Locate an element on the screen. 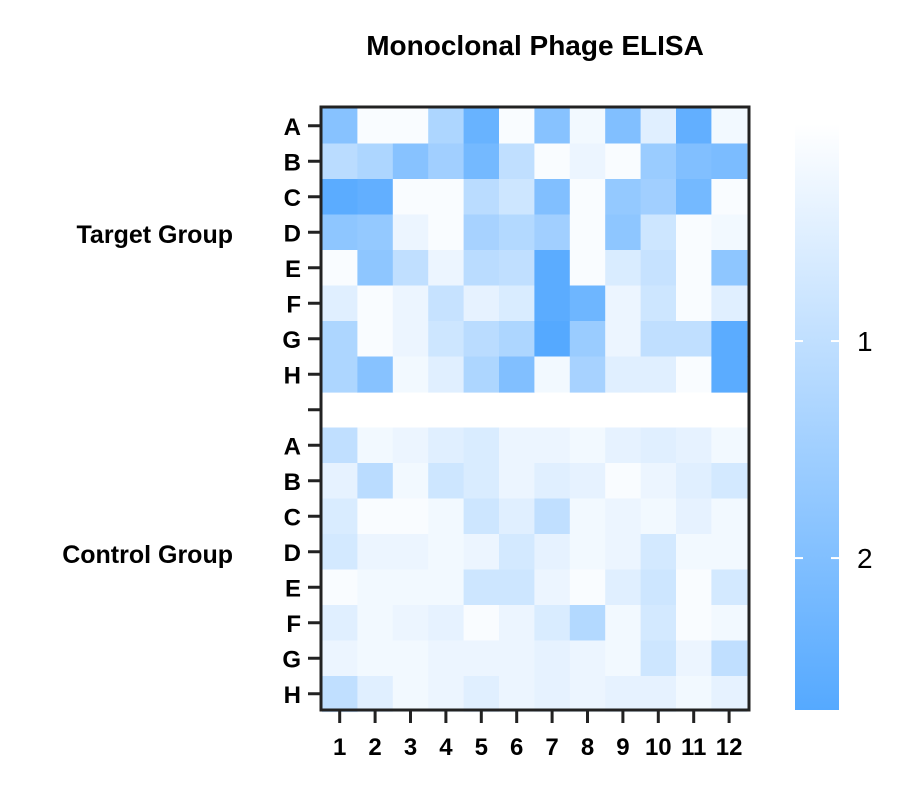 The width and height of the screenshot is (900, 792). column-tick-label: 3 is located at coordinates (410, 747).